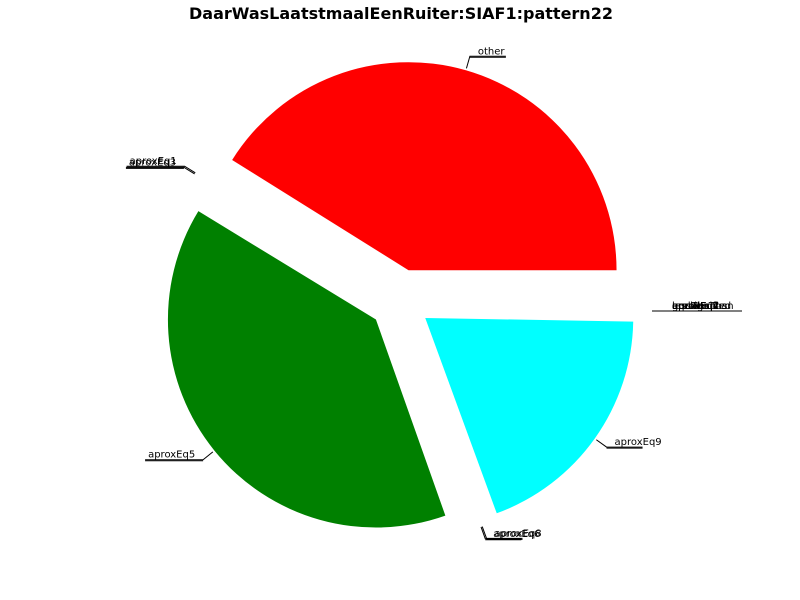 This screenshot has width=800, height=600. What do you see at coordinates (485, 62) in the screenshot?
I see `label-leader-other` at bounding box center [485, 62].